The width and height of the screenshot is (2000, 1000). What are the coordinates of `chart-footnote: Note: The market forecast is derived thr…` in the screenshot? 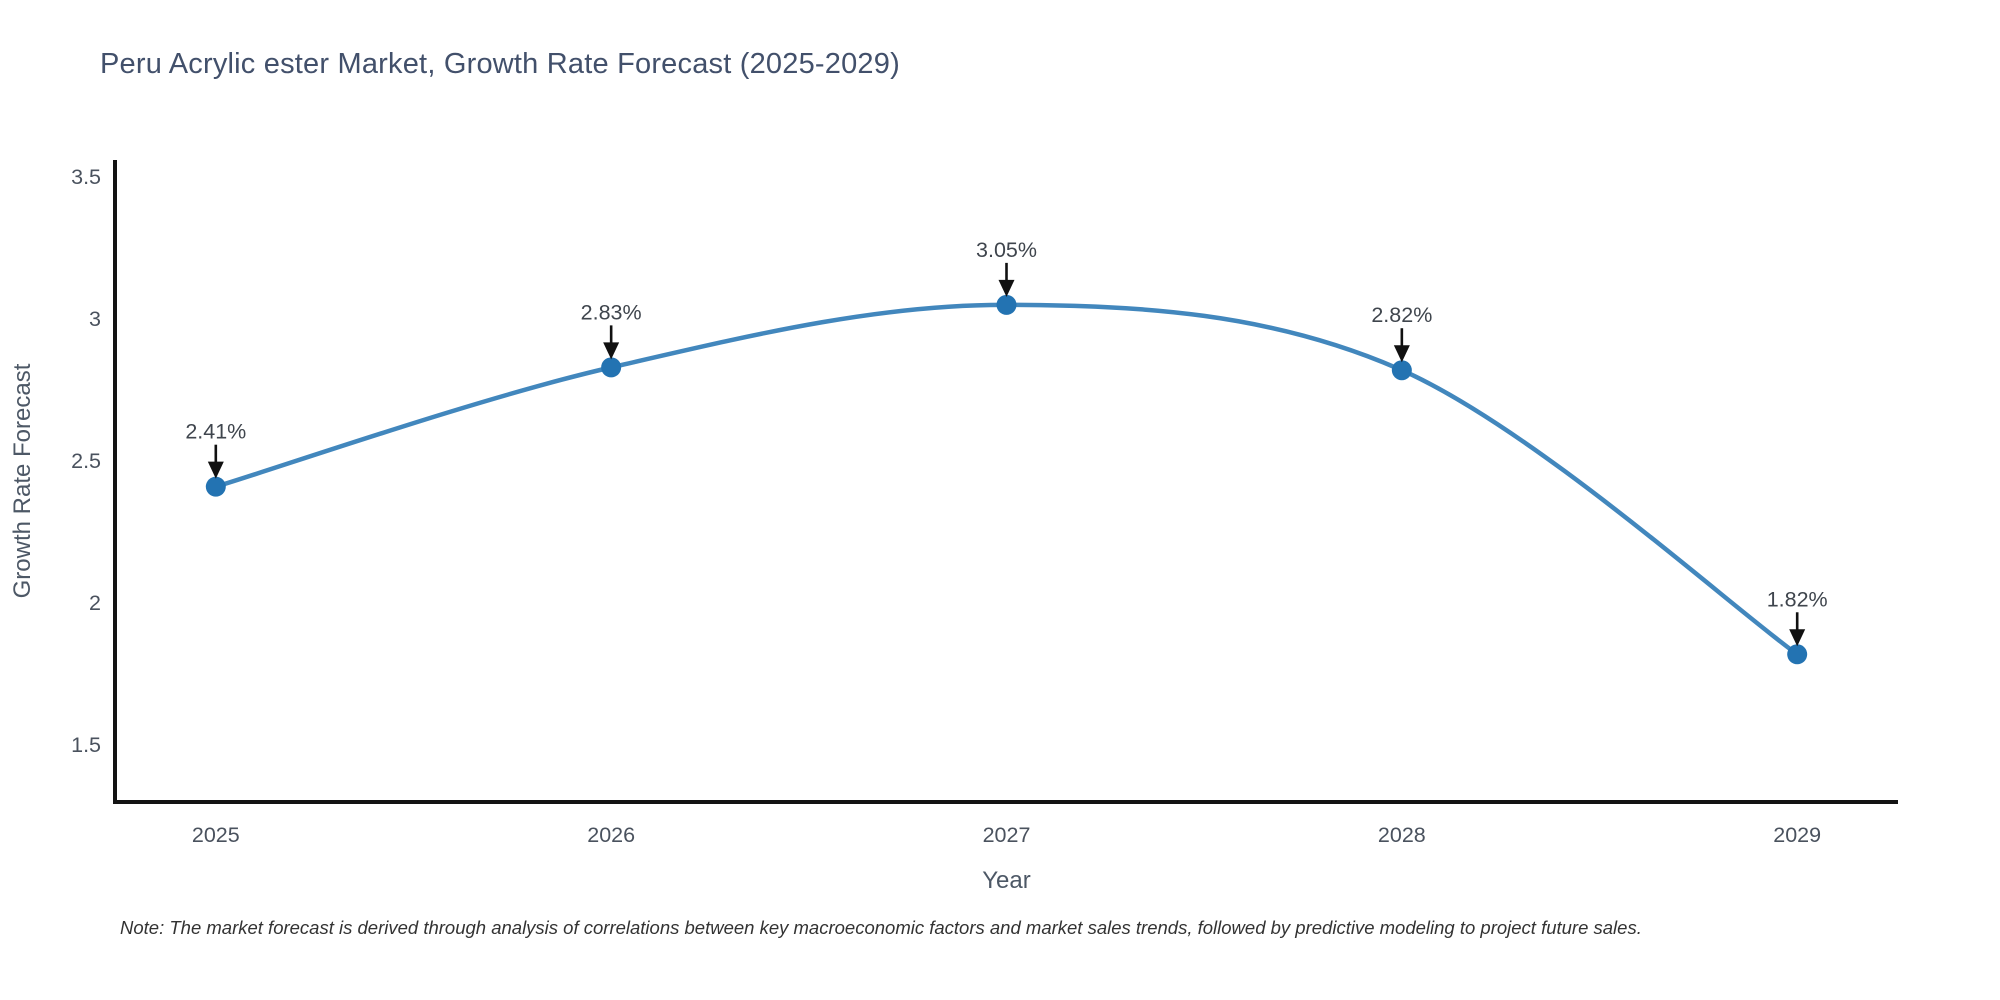 It's located at (881, 927).